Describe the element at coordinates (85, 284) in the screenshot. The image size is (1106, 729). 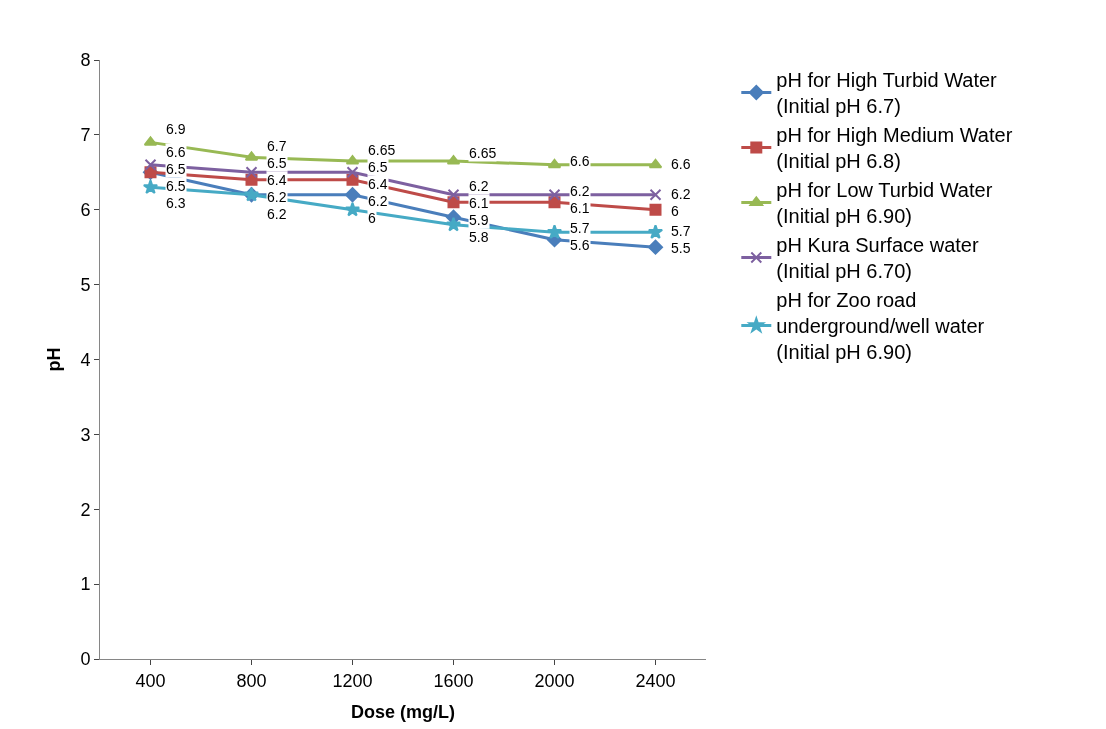
I see `y-tick-label: 5` at that location.